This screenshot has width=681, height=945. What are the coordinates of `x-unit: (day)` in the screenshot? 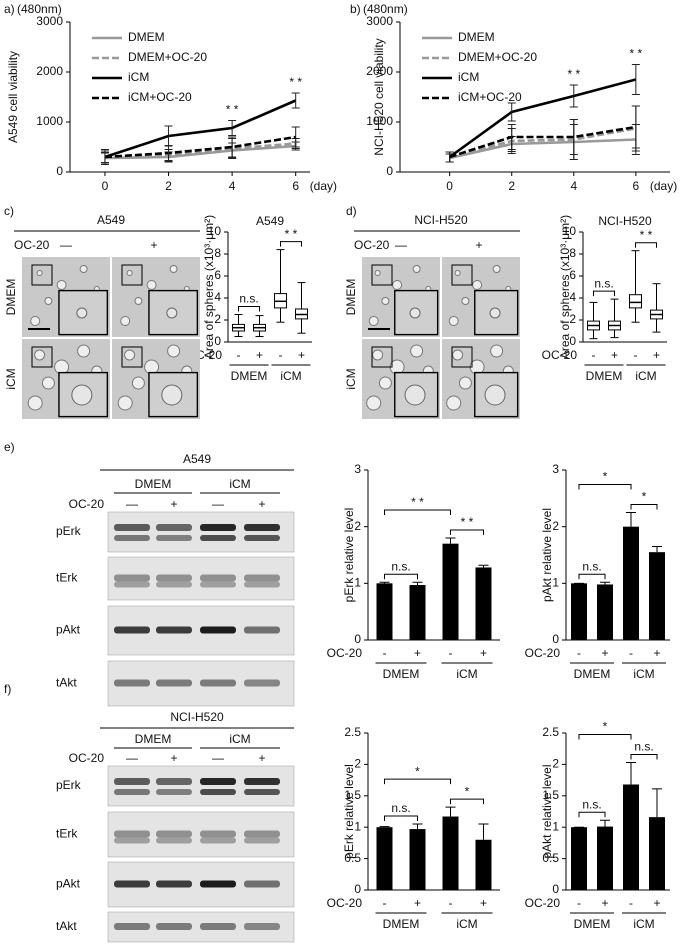 It's located at (663, 186).